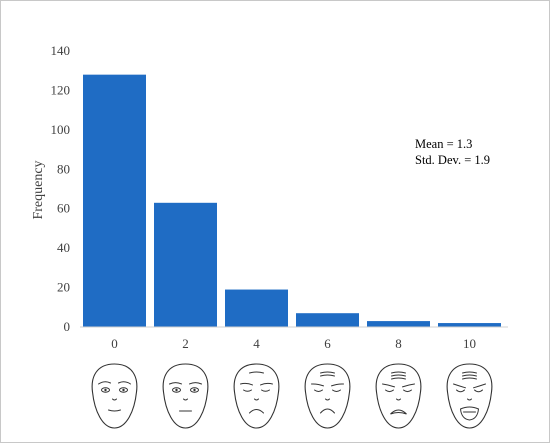 This screenshot has width=550, height=443. Describe the element at coordinates (293, 343) in the screenshot. I see `x-axis-ticks: 0 2 4 6 8 10` at that location.